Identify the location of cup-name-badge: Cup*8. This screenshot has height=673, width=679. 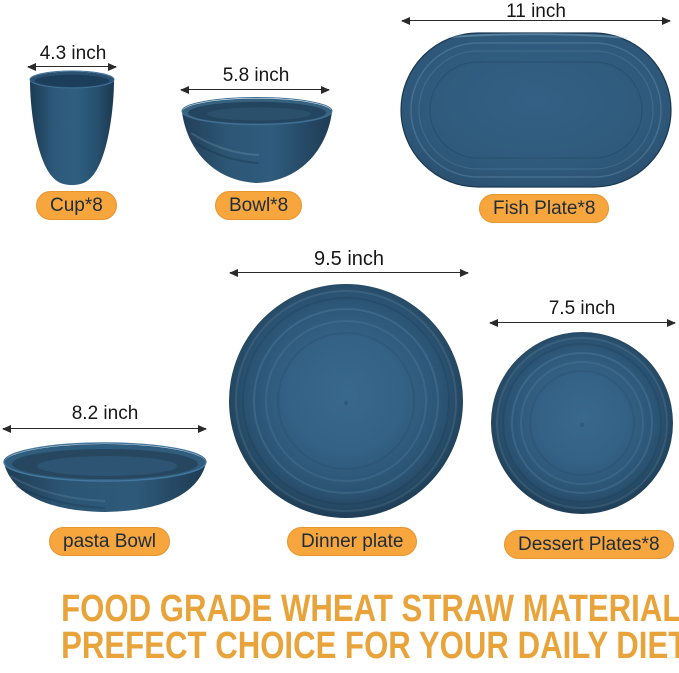
(76, 205).